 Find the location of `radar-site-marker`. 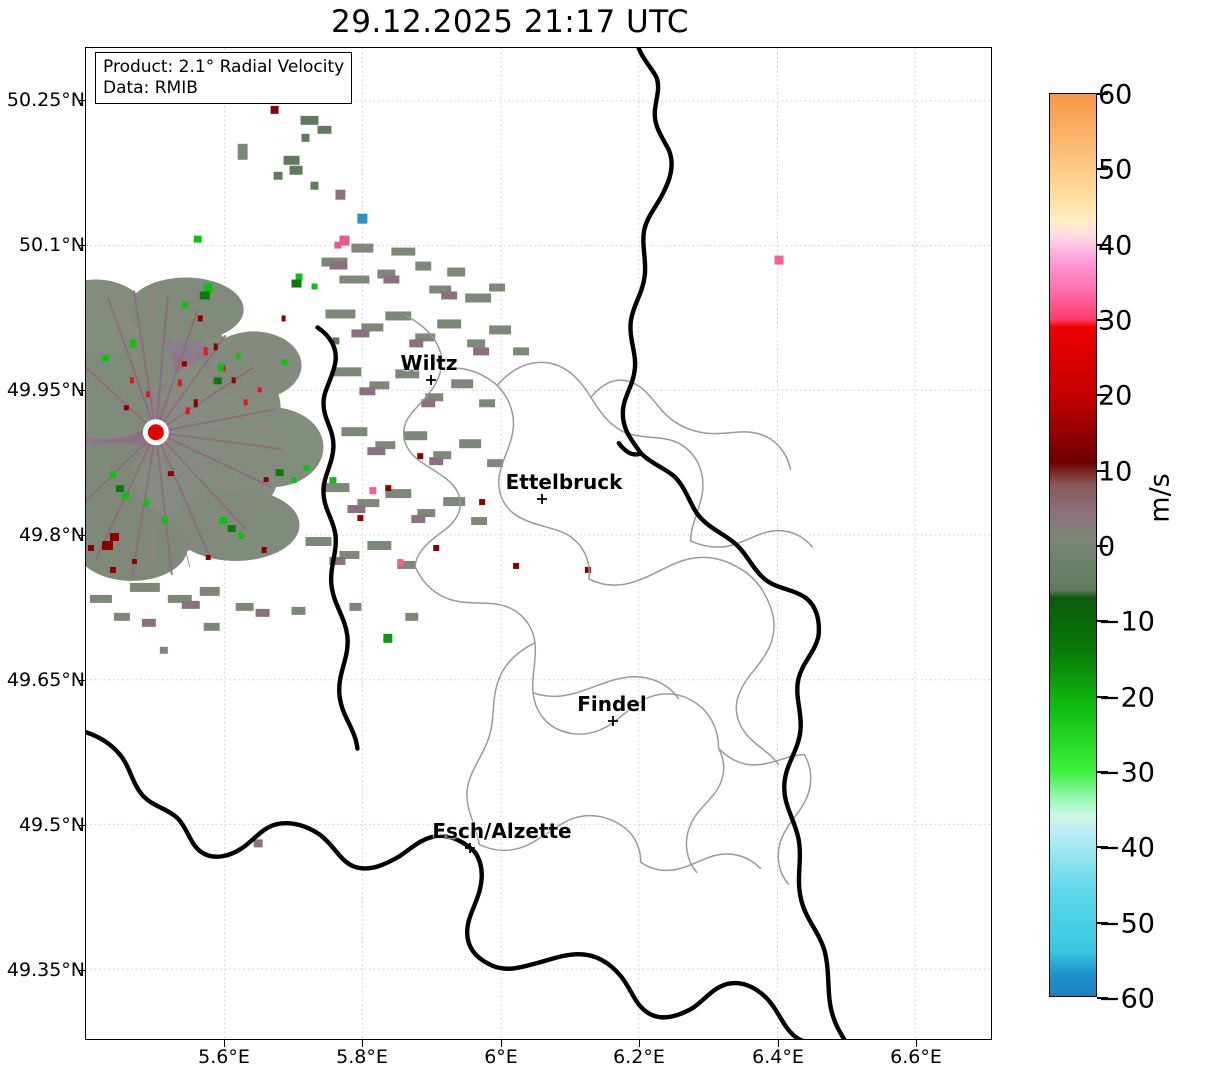

radar-site-marker is located at coordinates (156, 432).